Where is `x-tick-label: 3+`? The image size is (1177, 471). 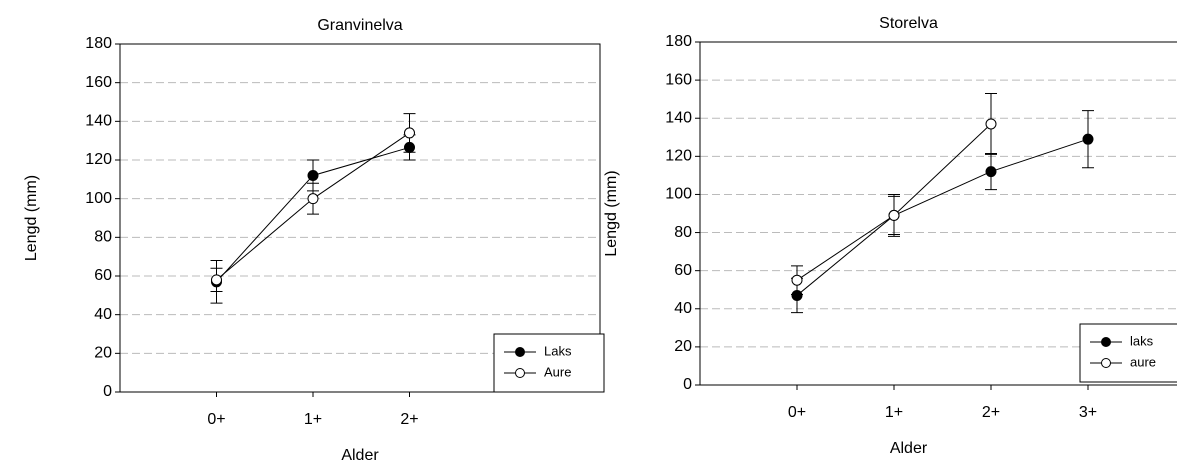 x-tick-label: 3+ is located at coordinates (1088, 412).